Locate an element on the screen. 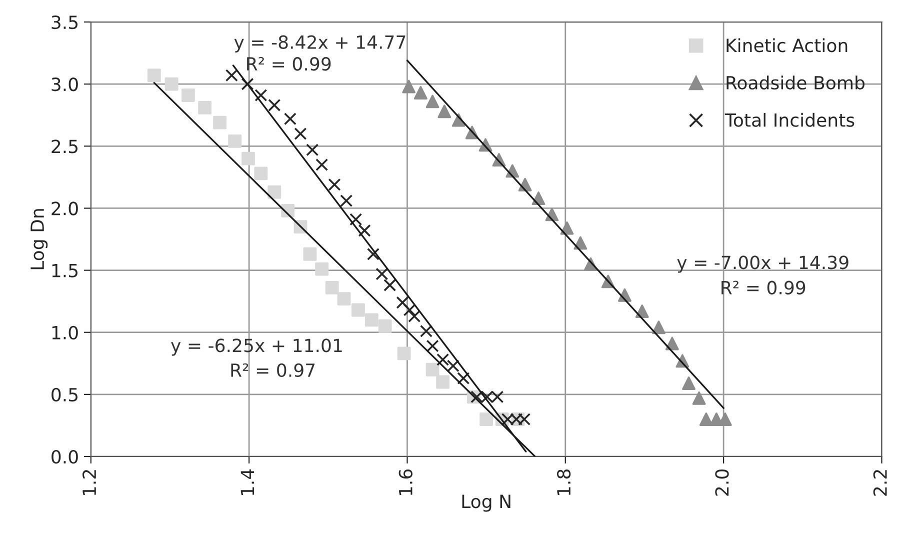  y-tick-label: 3.0 is located at coordinates (65, 85).